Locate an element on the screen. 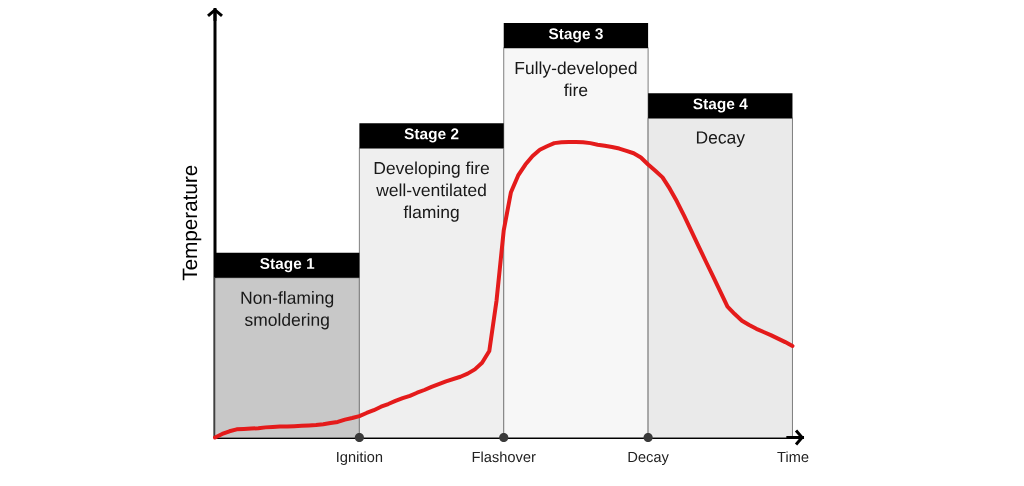  annotation: Stage 1 is located at coordinates (287, 265).